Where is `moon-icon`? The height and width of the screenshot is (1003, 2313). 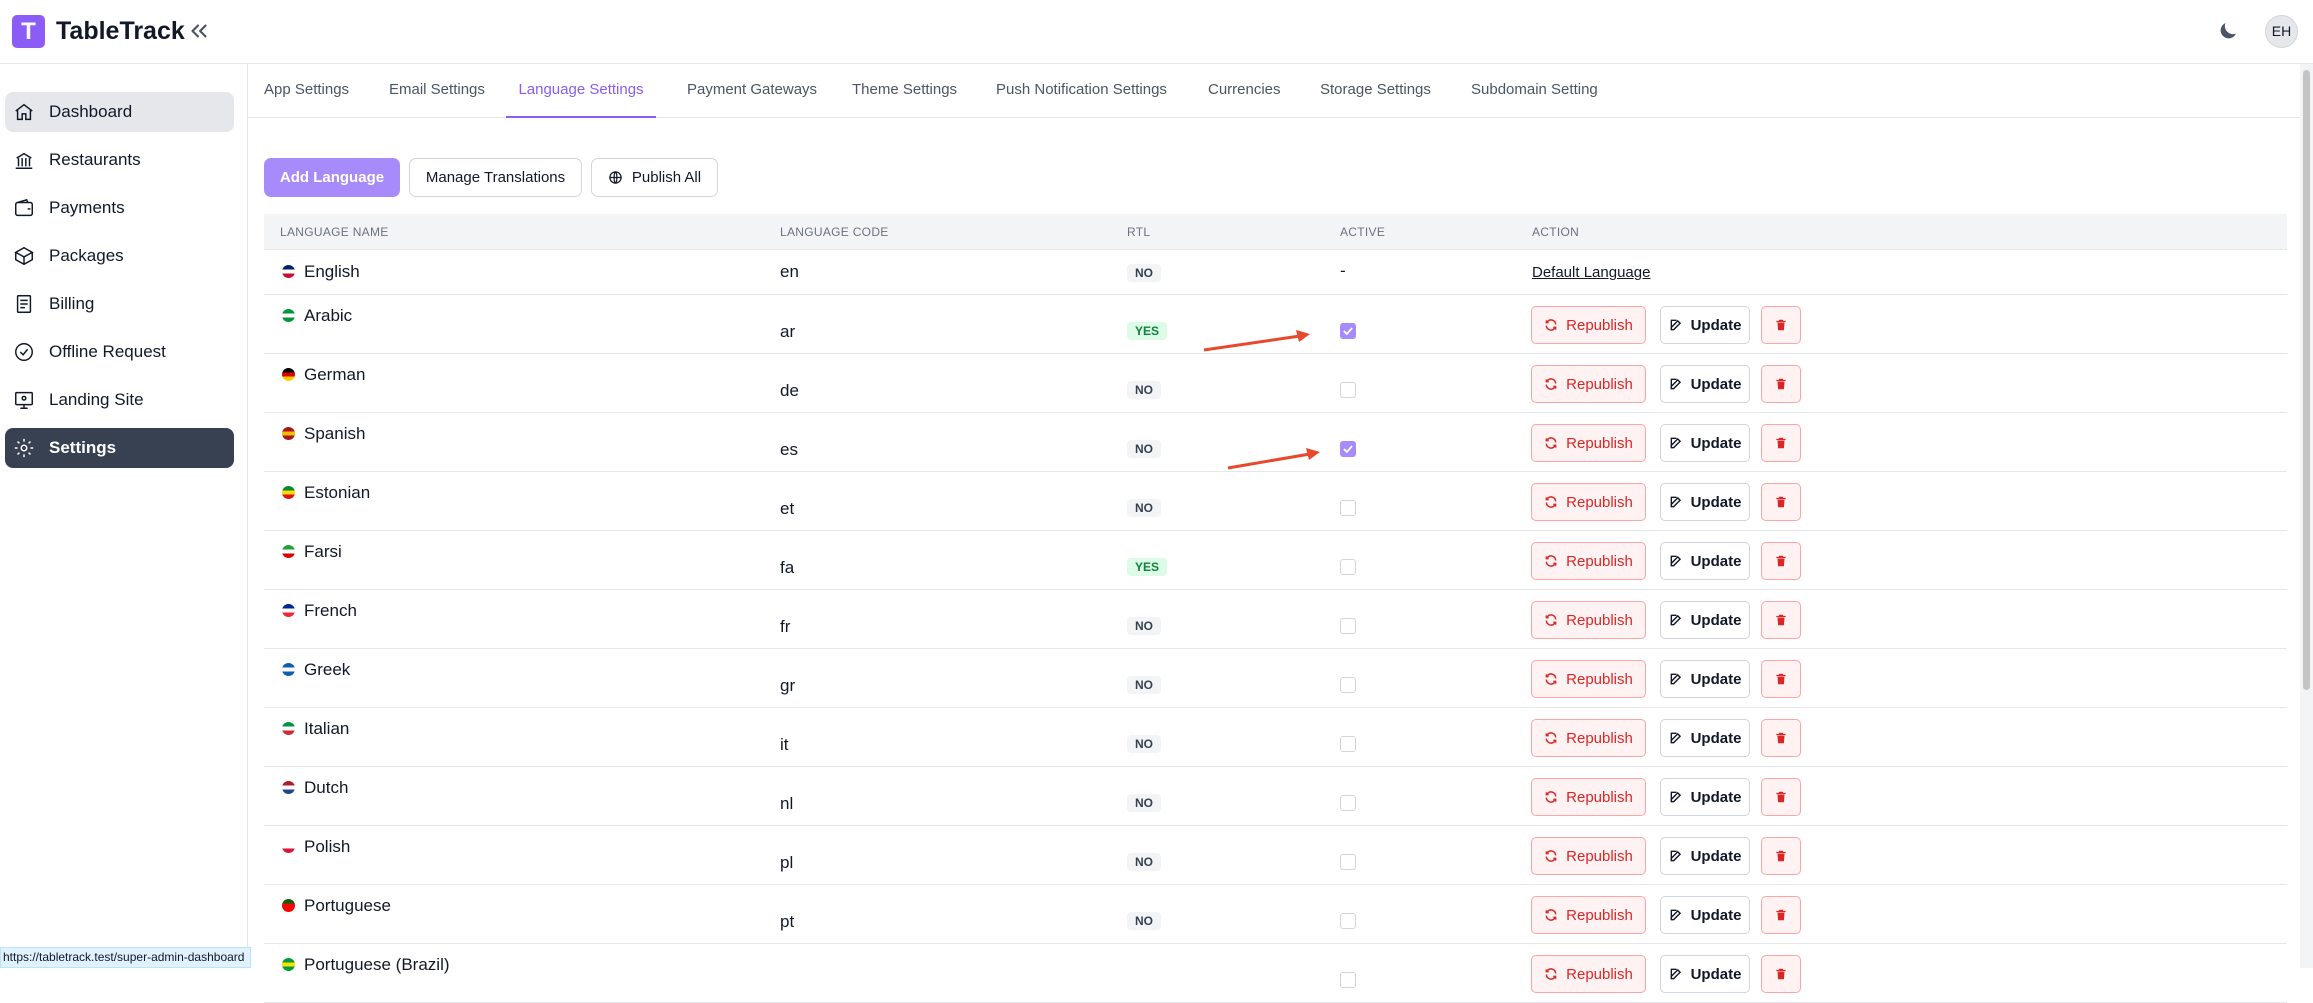
moon-icon is located at coordinates (2228, 31).